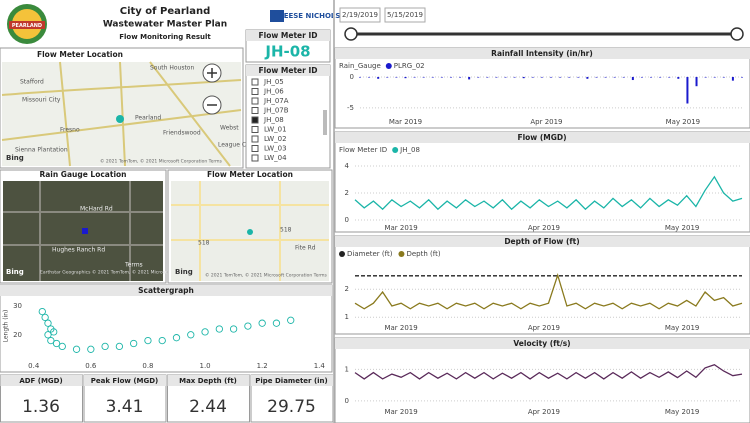 The height and width of the screenshot is (423, 750). What do you see at coordinates (548, 291) in the screenshot?
I see `line` at bounding box center [548, 291].